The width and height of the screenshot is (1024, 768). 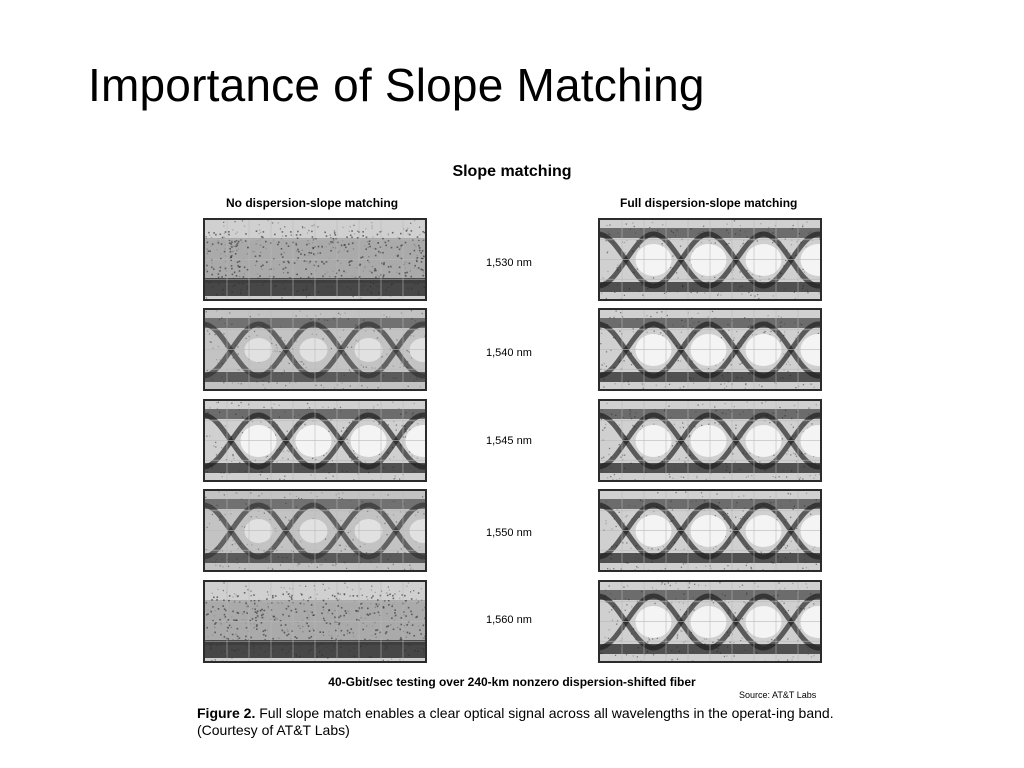 I want to click on wavelength-label: 1,550 nm, so click(x=509, y=533).